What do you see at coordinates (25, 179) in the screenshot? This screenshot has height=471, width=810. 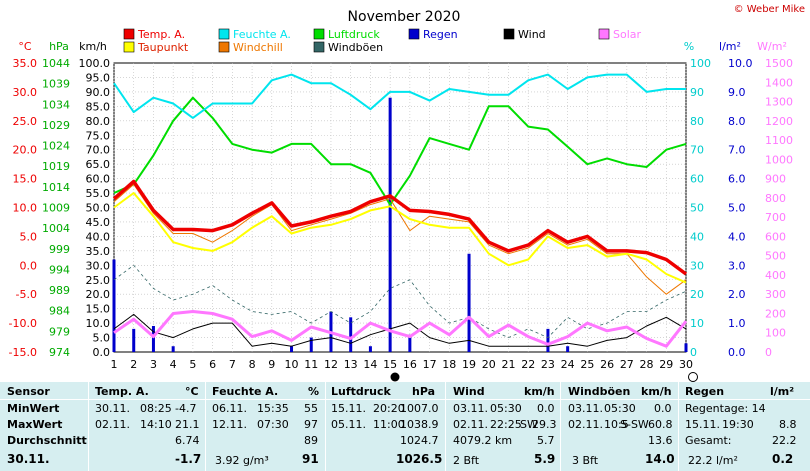 I see `temp-tick-label: 15.0` at bounding box center [25, 179].